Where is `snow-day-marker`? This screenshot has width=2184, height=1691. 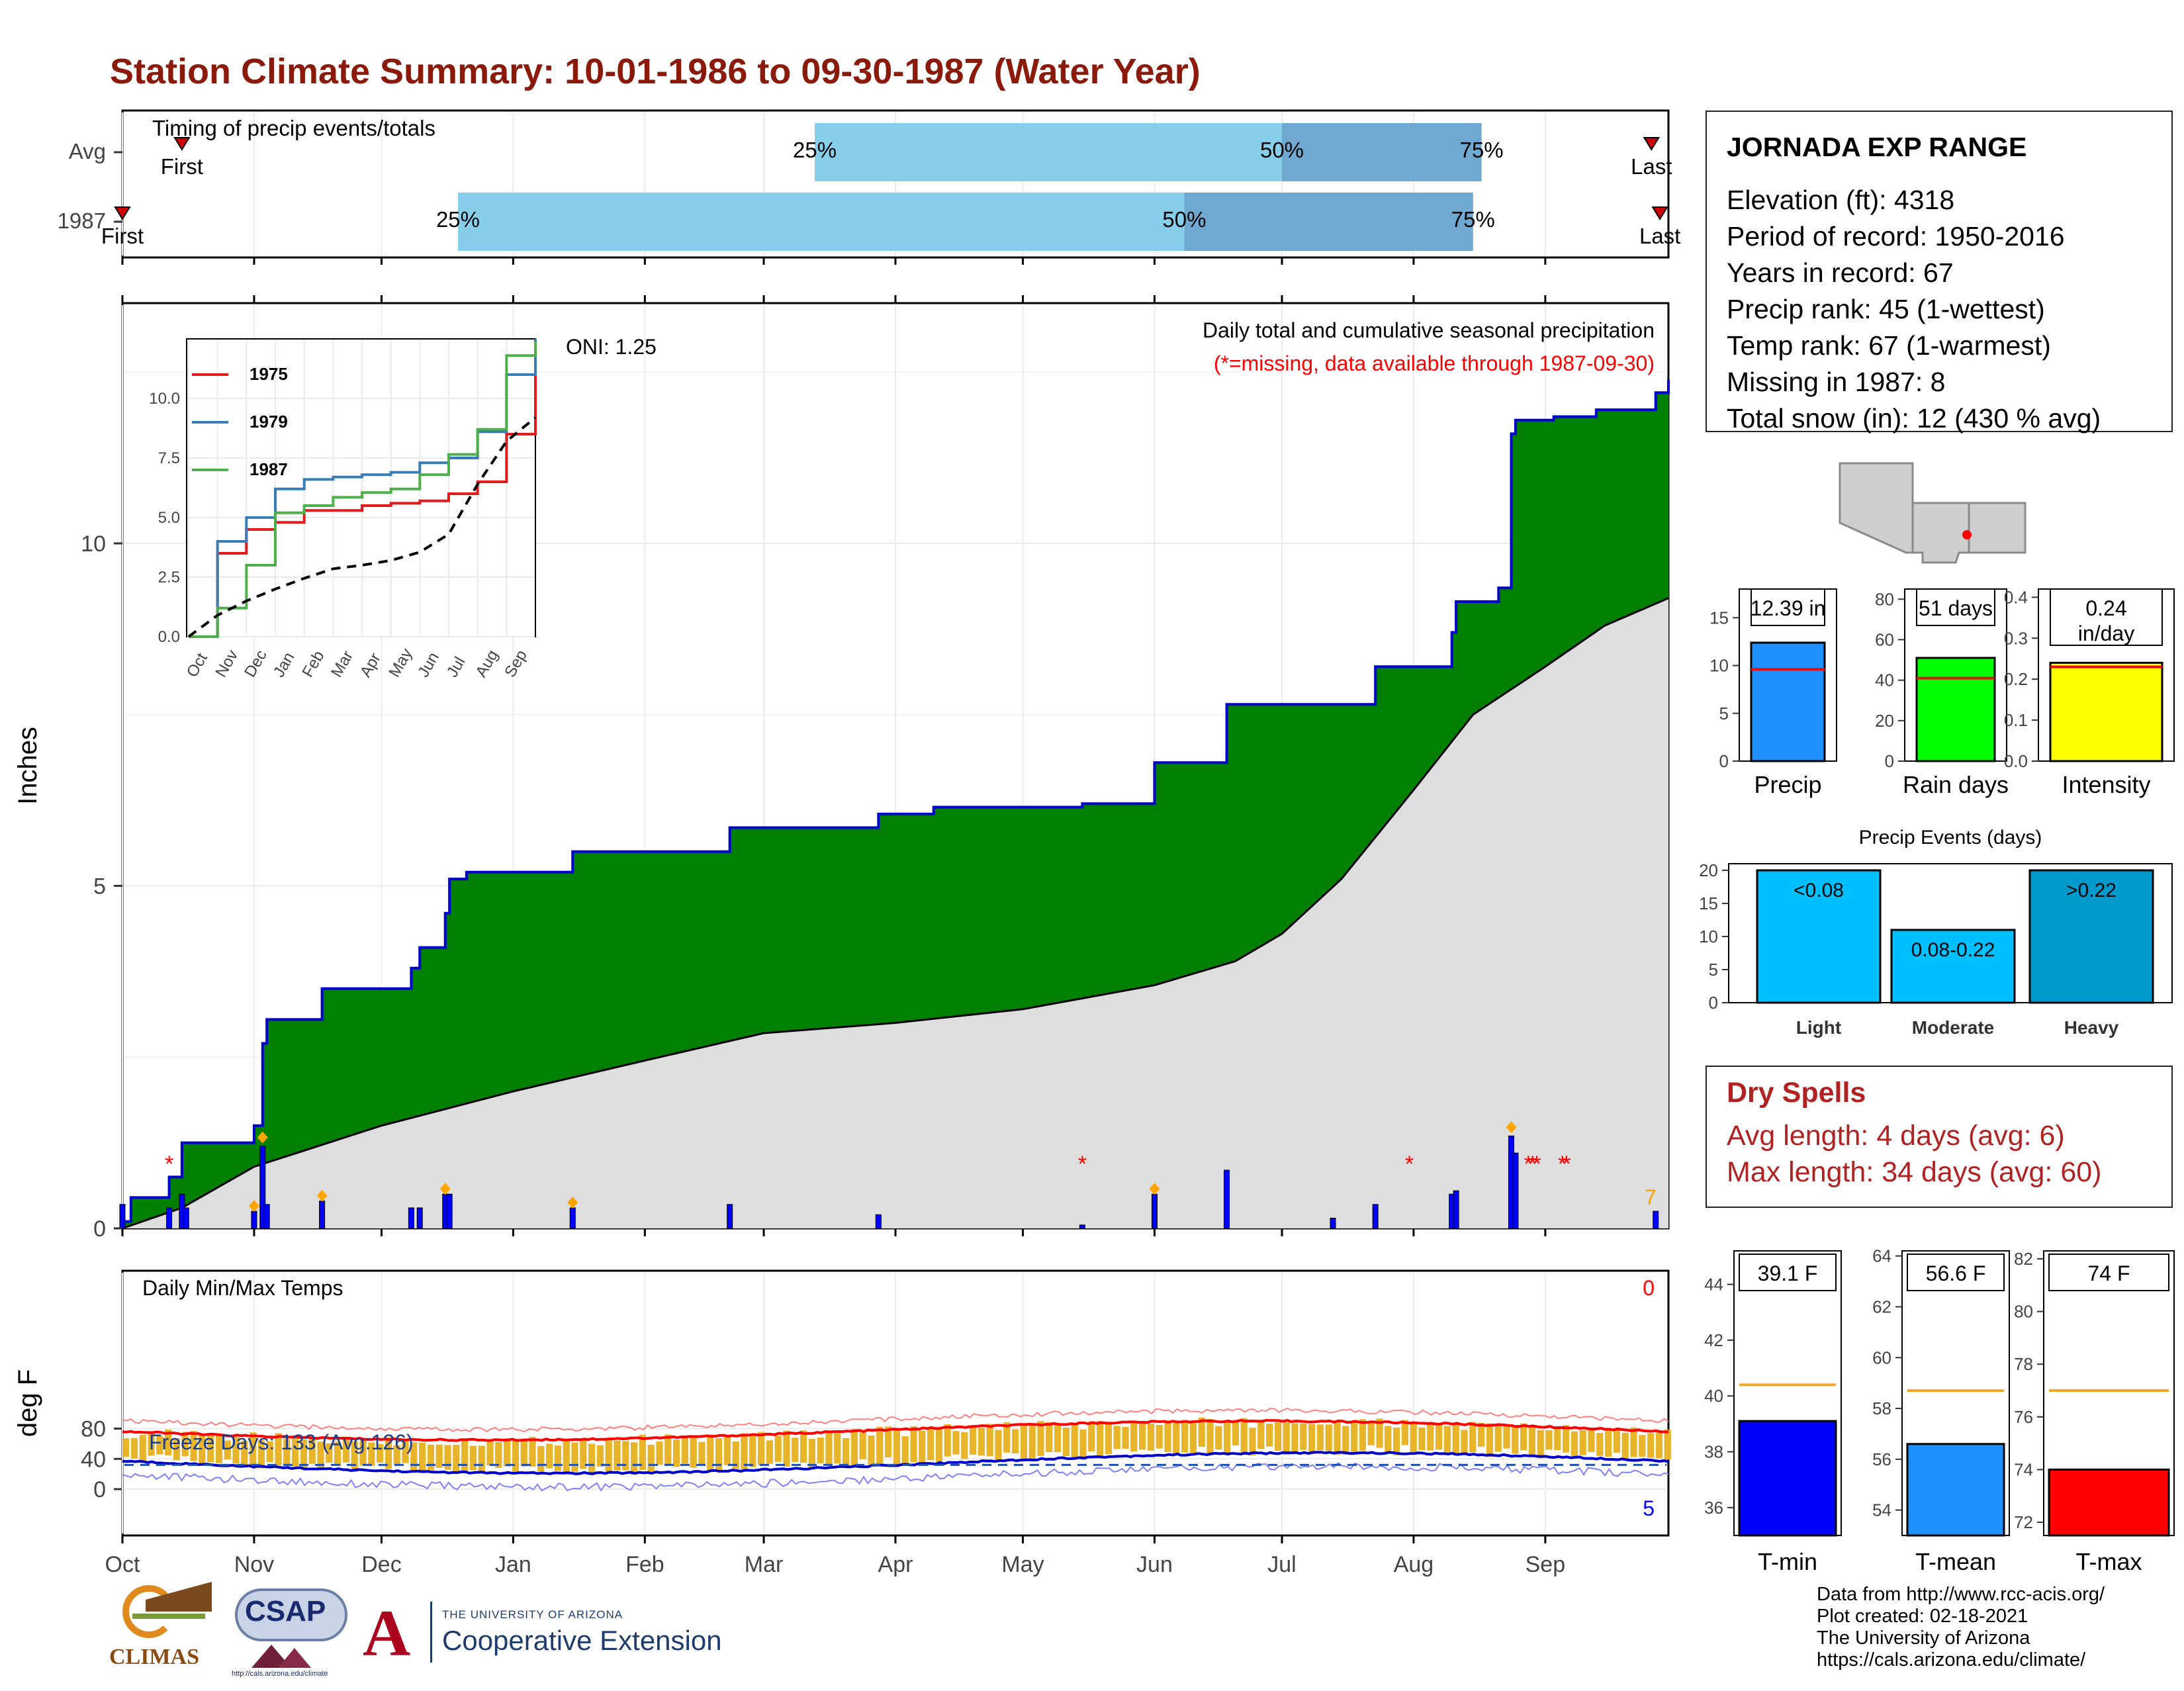 snow-day-marker is located at coordinates (572, 1202).